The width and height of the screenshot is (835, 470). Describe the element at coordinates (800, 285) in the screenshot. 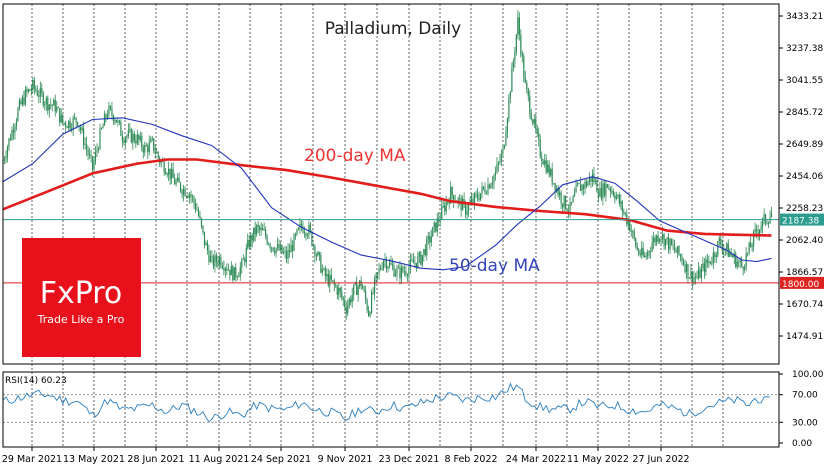

I see `price-tag-label: 1800.00` at that location.